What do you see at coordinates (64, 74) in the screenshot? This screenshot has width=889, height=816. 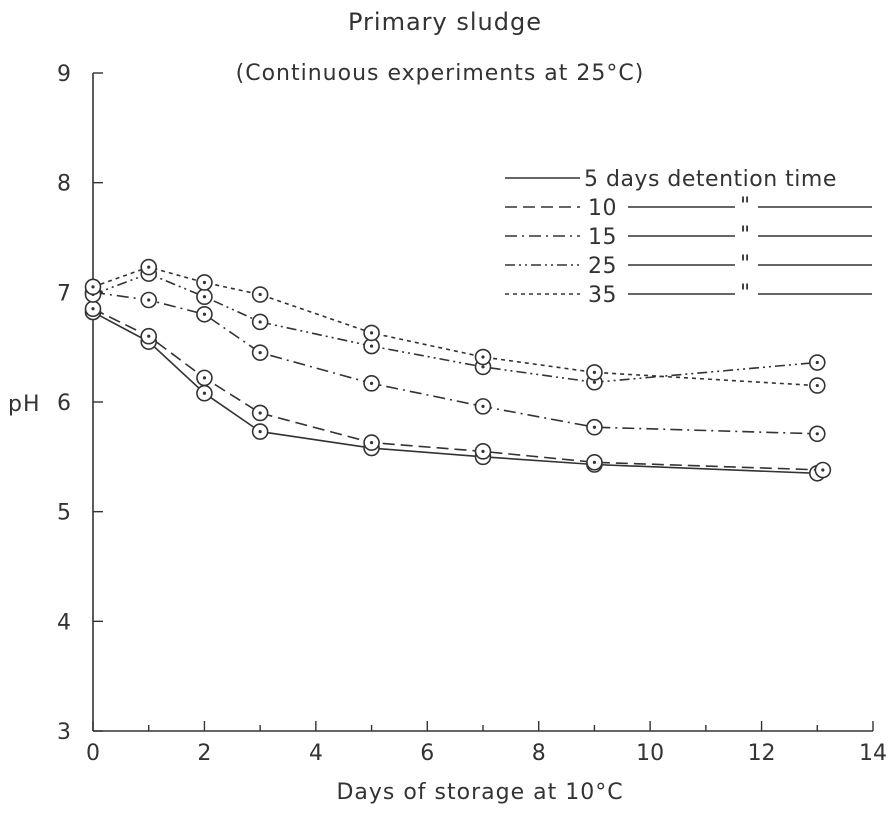 I see `y-tick-label: 9` at bounding box center [64, 74].